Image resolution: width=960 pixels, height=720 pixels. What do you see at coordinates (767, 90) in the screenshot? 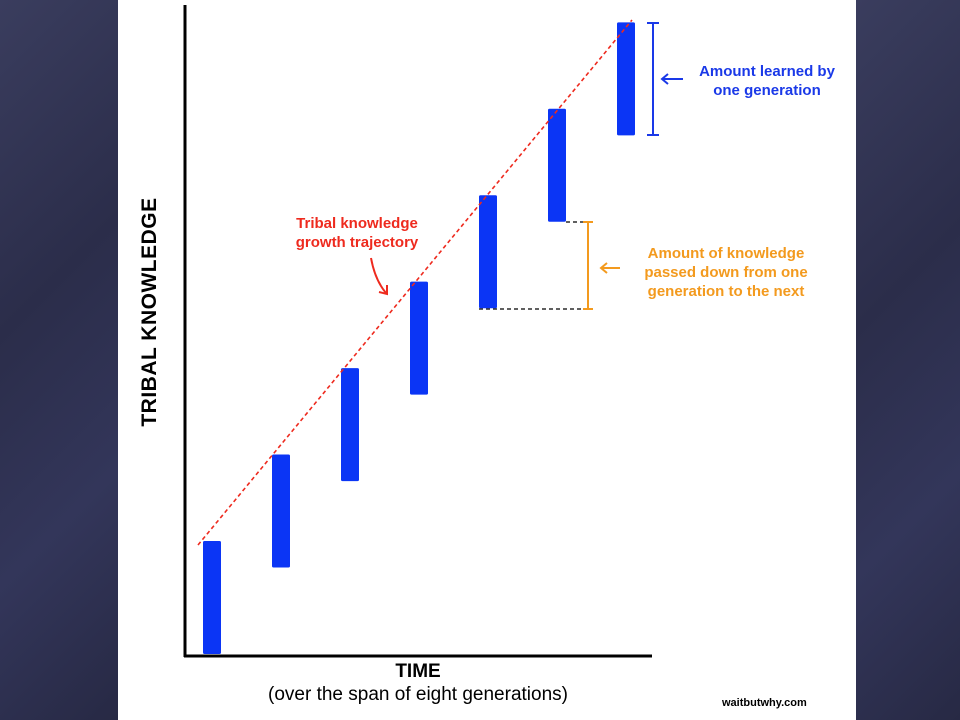
I see `learned-annotation-line2: one generation` at bounding box center [767, 90].